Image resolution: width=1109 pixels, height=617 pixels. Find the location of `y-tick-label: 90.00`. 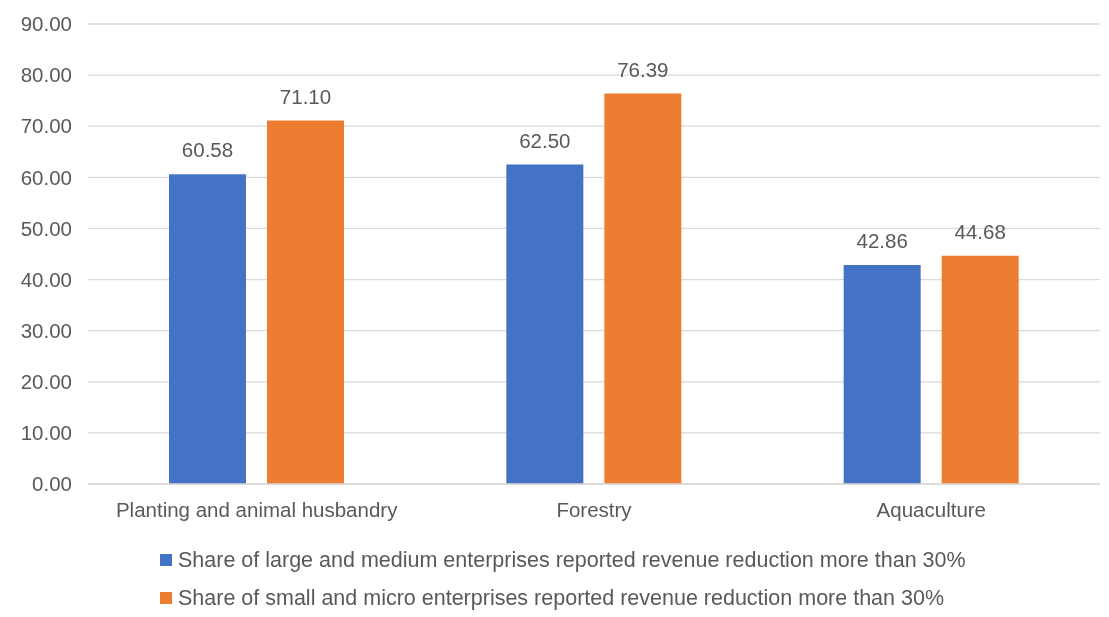

y-tick-label: 90.00 is located at coordinates (46, 24).